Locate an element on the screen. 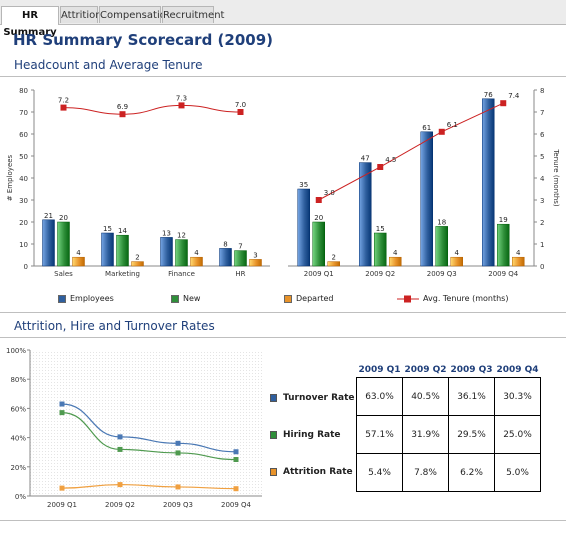  y-tick-label: 100% is located at coordinates (16, 351).